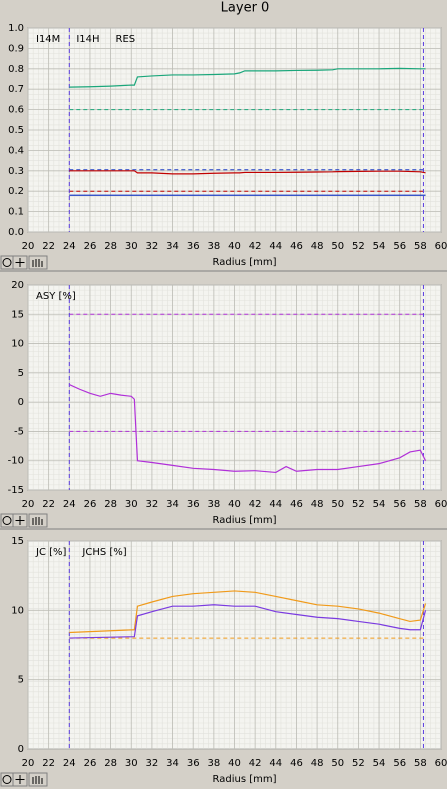  I want to click on y-tick-label: 0.2, so click(16, 191).